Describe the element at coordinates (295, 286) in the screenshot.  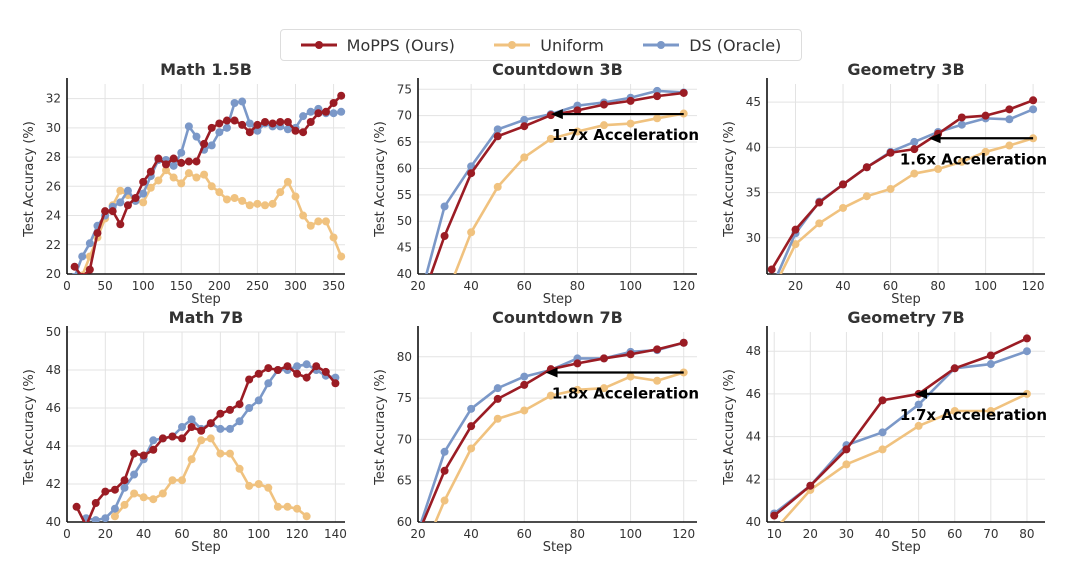
I see `x-tick-label: 300` at that location.